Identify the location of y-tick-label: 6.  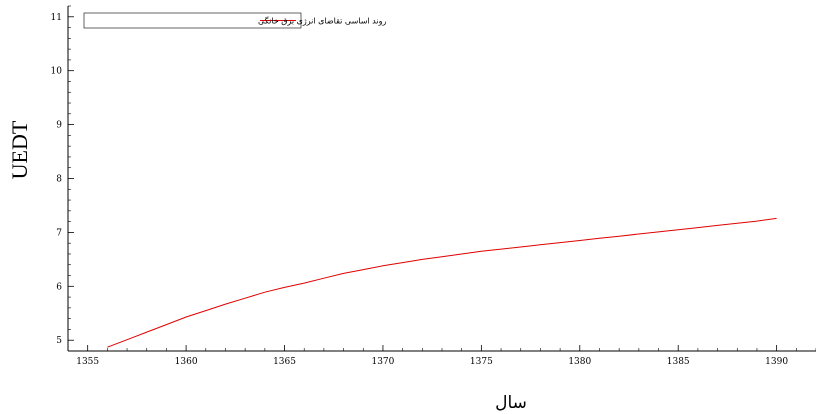
(59, 287).